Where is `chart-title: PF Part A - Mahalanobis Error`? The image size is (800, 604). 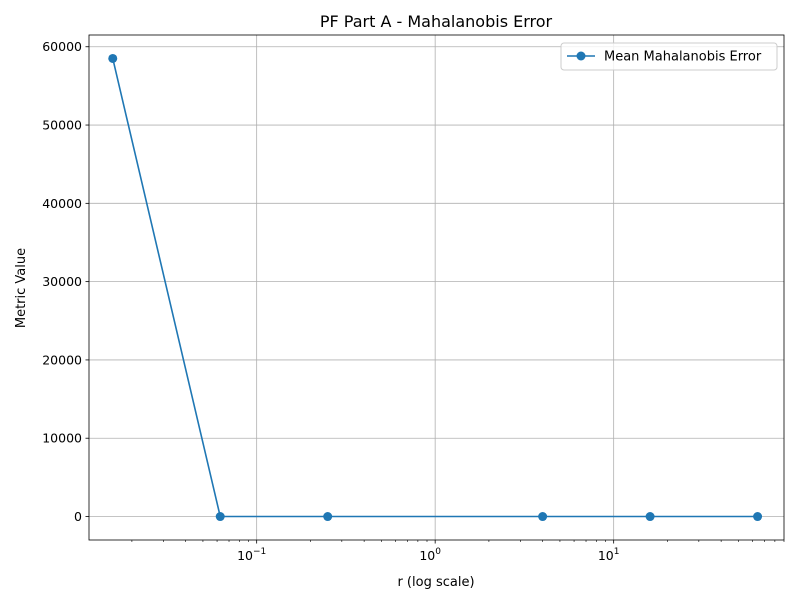
chart-title: PF Part A - Mahalanobis Error is located at coordinates (436, 21).